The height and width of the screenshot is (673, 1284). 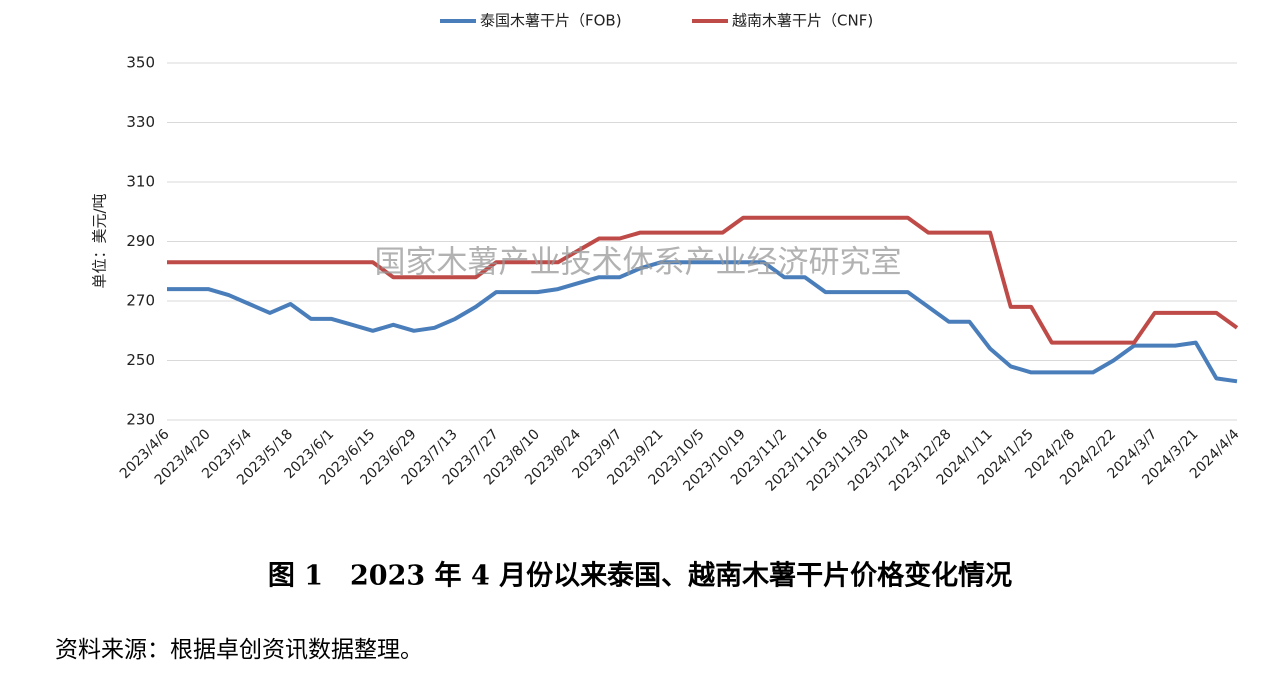 I want to click on y-tick-label: 250, so click(x=140, y=360).